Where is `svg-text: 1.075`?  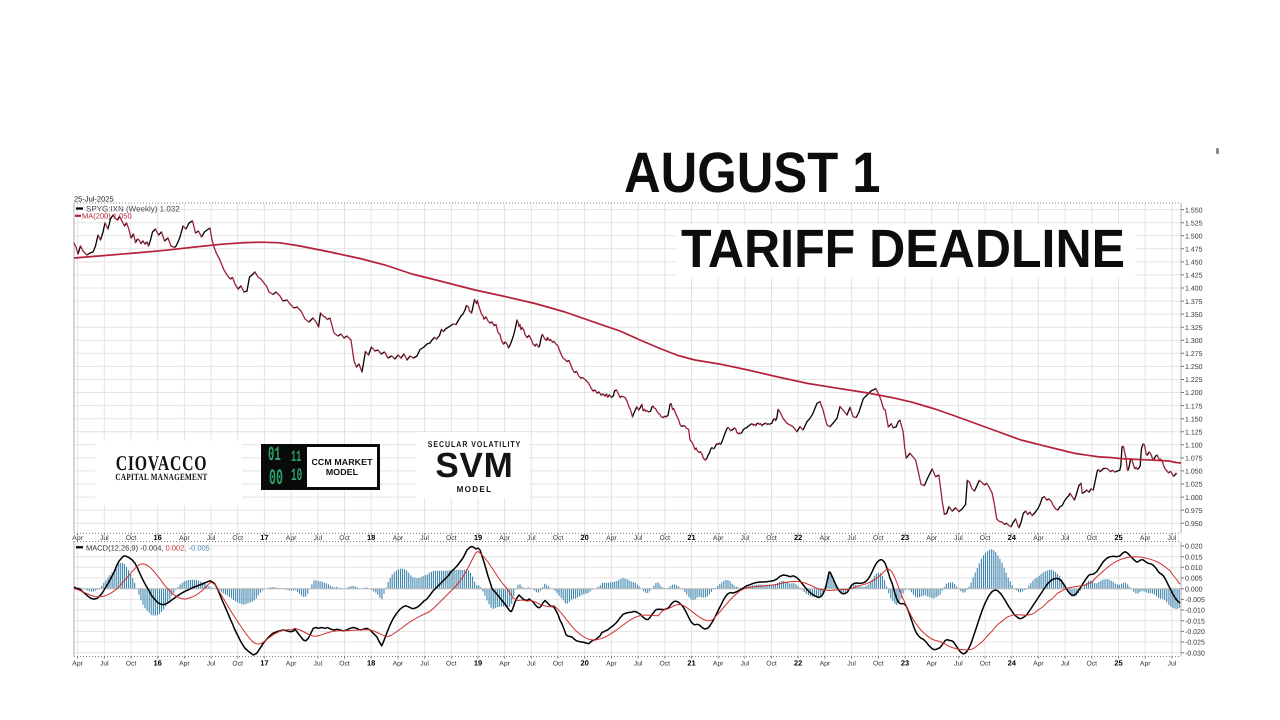
svg-text: 1.075 is located at coordinates (1194, 459).